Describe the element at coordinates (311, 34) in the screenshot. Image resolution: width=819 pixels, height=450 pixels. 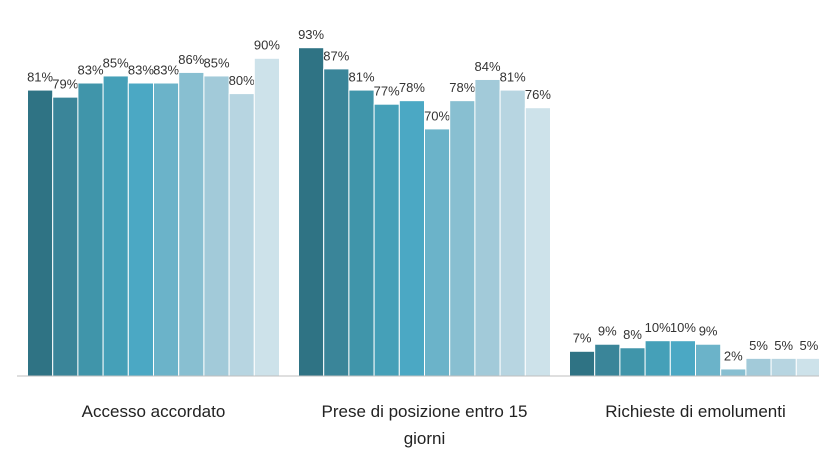
I see `value-label: 93%` at that location.